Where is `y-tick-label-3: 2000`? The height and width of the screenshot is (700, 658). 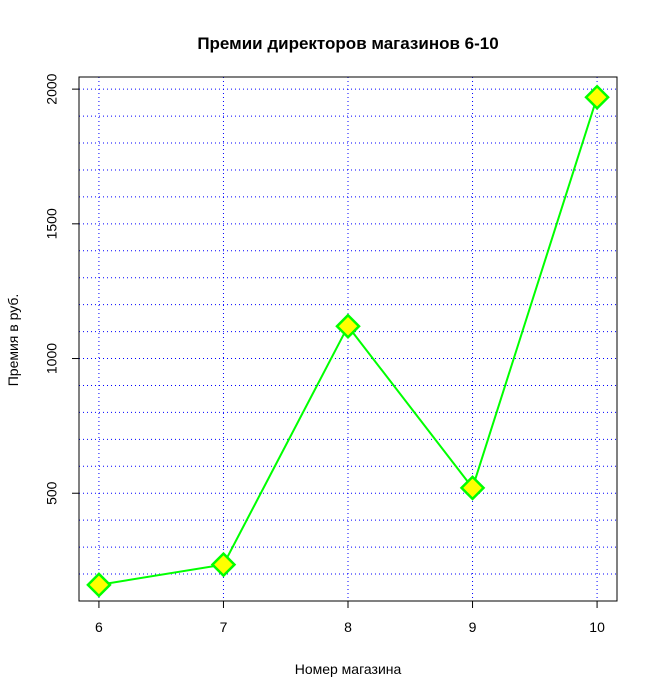
y-tick-label-3: 2000 is located at coordinates (52, 88).